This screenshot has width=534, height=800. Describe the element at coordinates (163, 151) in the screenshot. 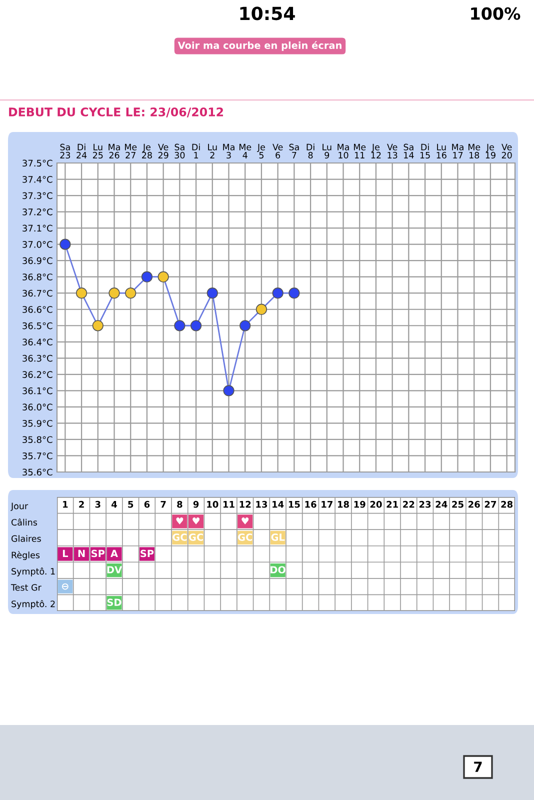

I see `x-tick-label: Ve 29` at that location.